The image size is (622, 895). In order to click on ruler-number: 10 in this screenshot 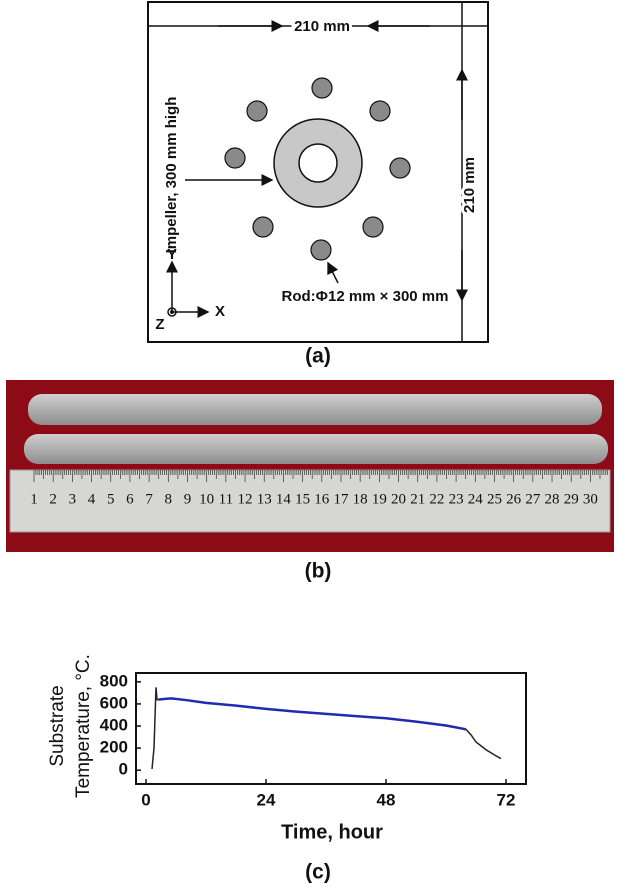, I will do `click(206, 499)`.